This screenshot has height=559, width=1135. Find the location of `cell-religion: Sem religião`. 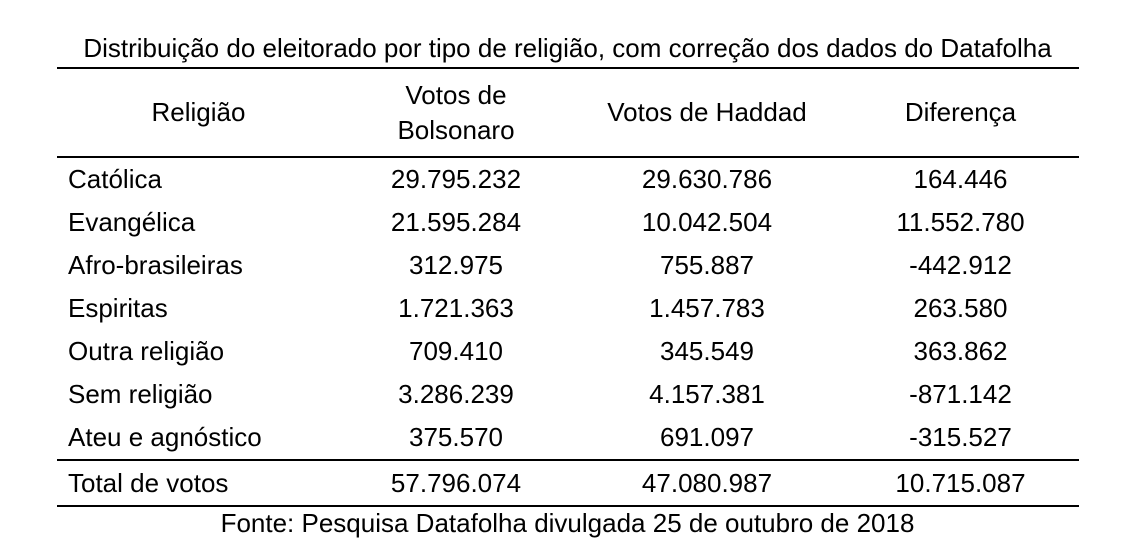

cell-religion: Sem religião is located at coordinates (140, 394).